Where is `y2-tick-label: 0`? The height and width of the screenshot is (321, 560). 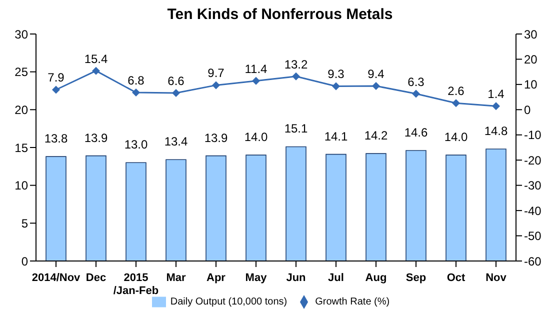
y2-tick-label: 0 is located at coordinates (527, 109).